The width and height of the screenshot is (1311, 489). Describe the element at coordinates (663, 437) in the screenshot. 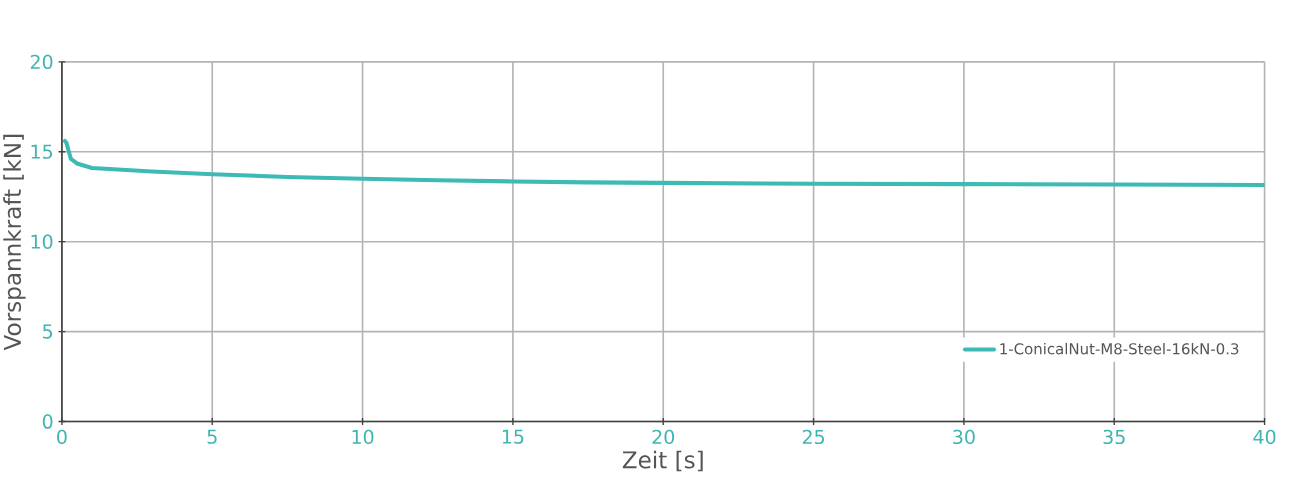

I see `x-tick-label: 20` at that location.